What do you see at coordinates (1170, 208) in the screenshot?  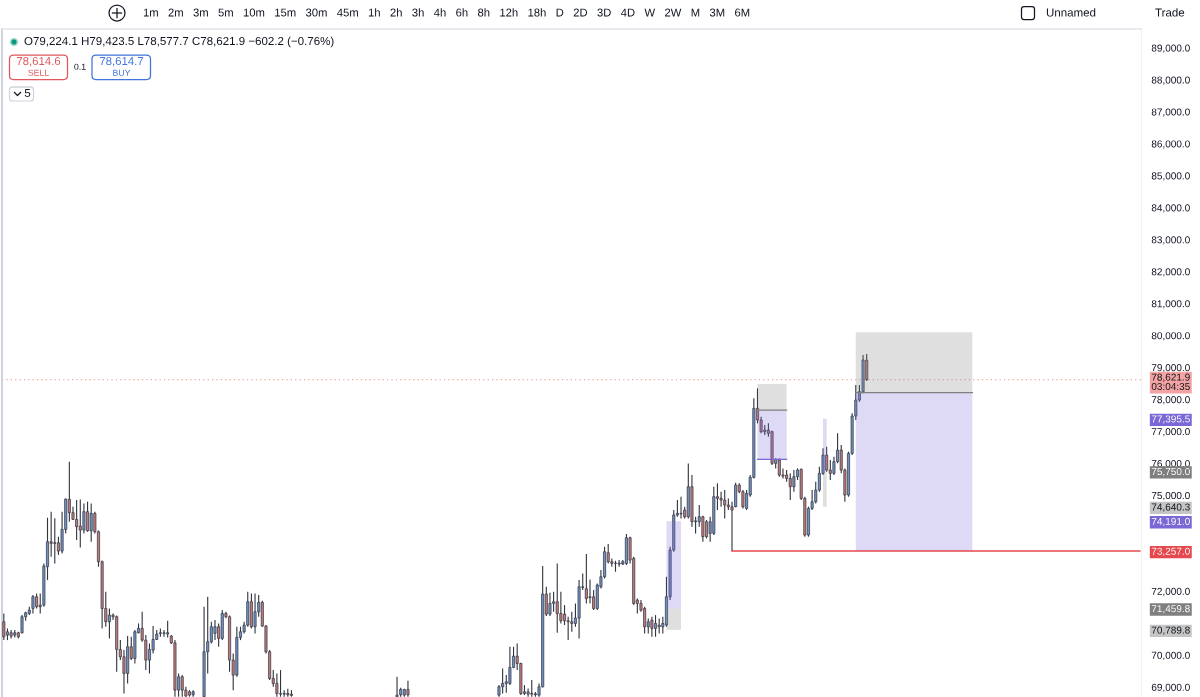 I see `y-tick-label: 84,000.0` at bounding box center [1170, 208].